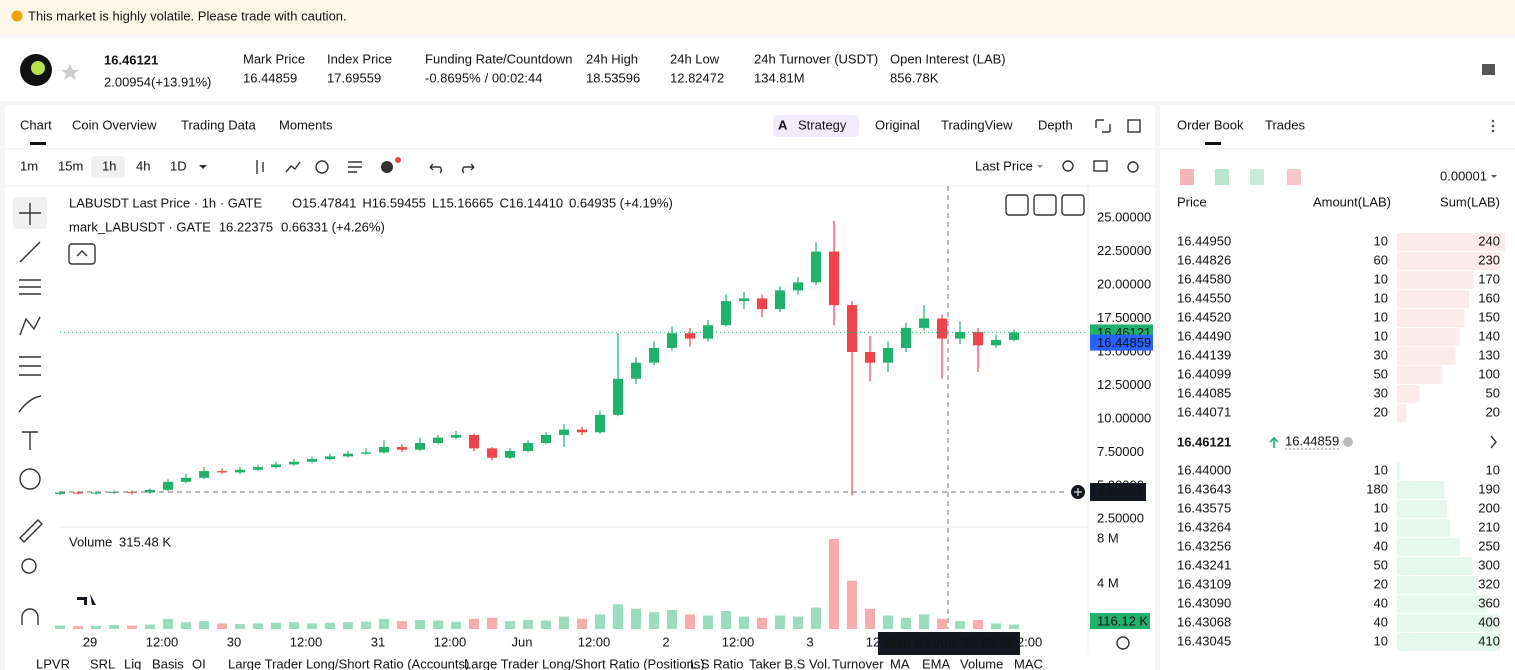  I want to click on view-tab: Original, so click(897, 124).